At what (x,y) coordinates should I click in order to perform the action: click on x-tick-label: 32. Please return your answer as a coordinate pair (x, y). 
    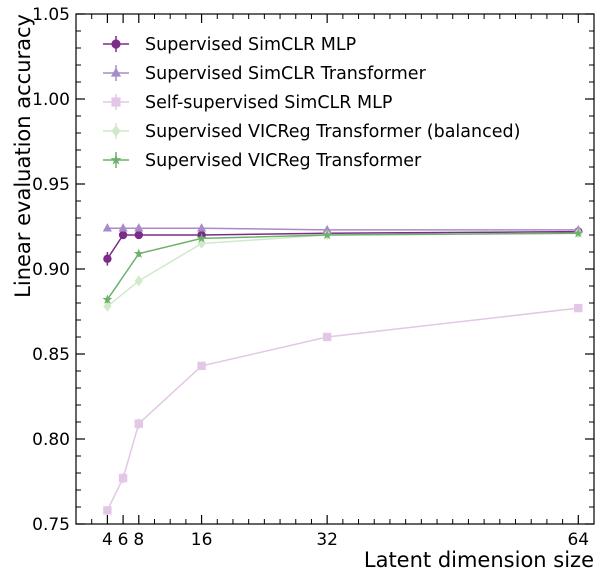
    Looking at the image, I should click on (327, 540).